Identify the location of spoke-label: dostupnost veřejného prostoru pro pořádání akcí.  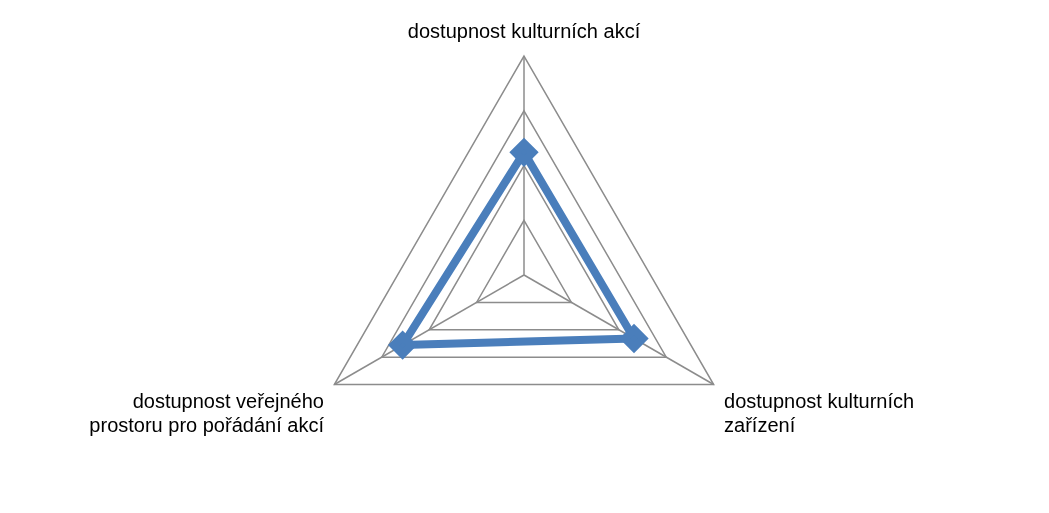
(207, 413).